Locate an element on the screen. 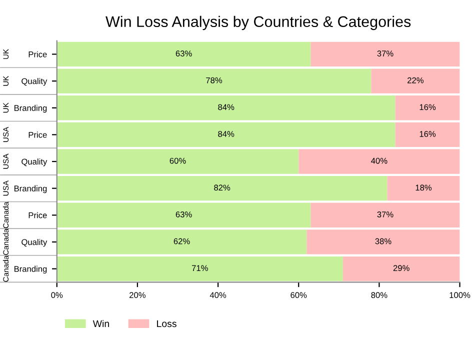 This screenshot has height=340, width=474. chart-title: Win Loss Analysis by Countries & Categories is located at coordinates (258, 23).